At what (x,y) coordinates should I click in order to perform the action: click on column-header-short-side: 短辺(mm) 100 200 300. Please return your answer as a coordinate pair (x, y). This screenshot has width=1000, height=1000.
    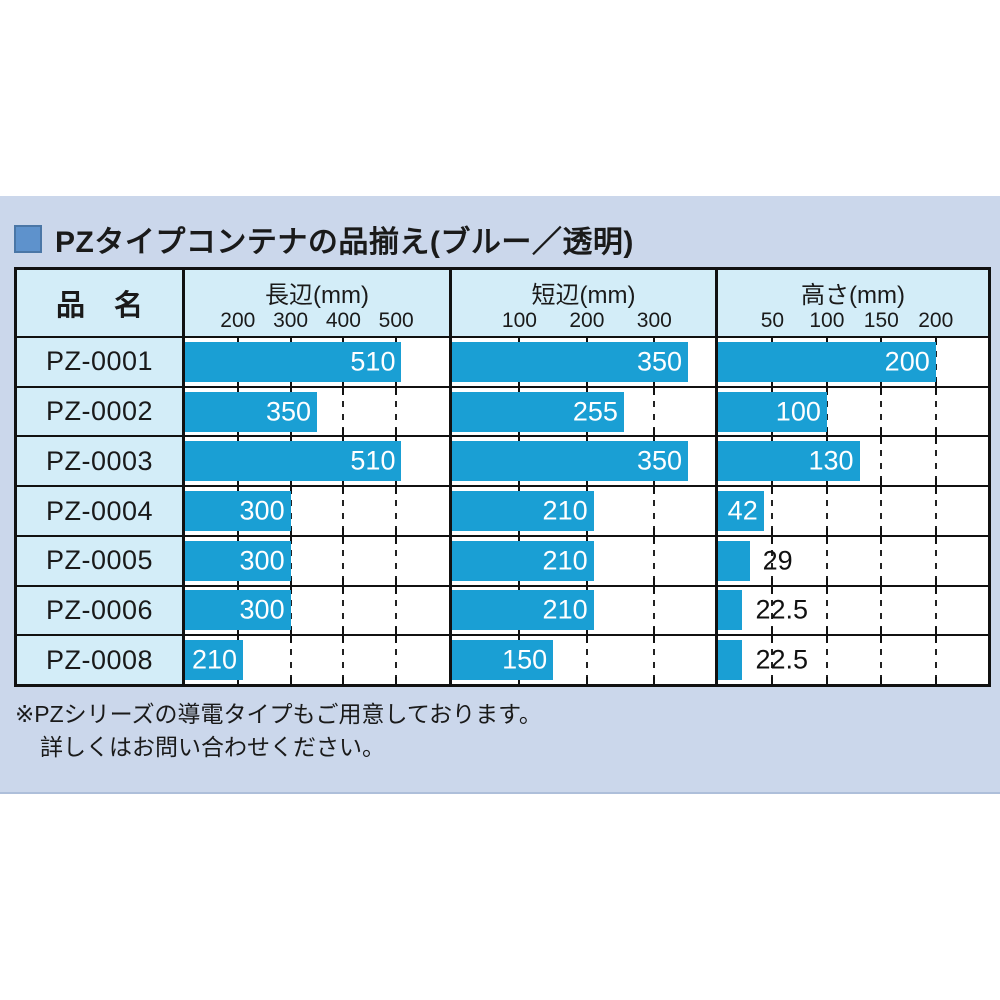
    Looking at the image, I should click on (585, 303).